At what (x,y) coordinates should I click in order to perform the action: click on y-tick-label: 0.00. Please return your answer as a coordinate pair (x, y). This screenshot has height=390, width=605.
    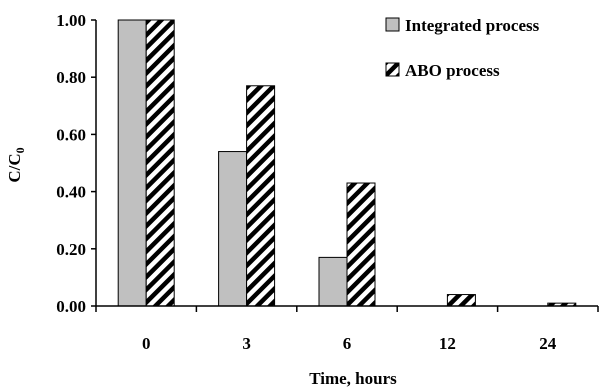
    Looking at the image, I should click on (71, 306).